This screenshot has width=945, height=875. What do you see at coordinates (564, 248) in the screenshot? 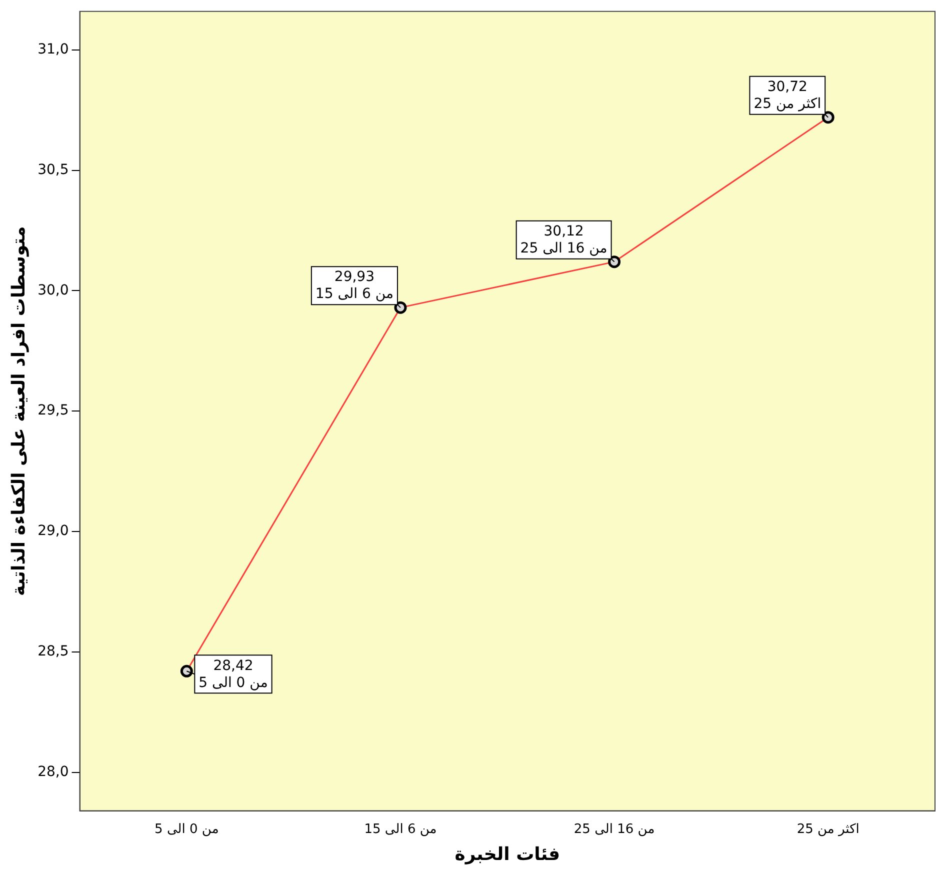
I see `category-label: من 16 الى 25` at bounding box center [564, 248].